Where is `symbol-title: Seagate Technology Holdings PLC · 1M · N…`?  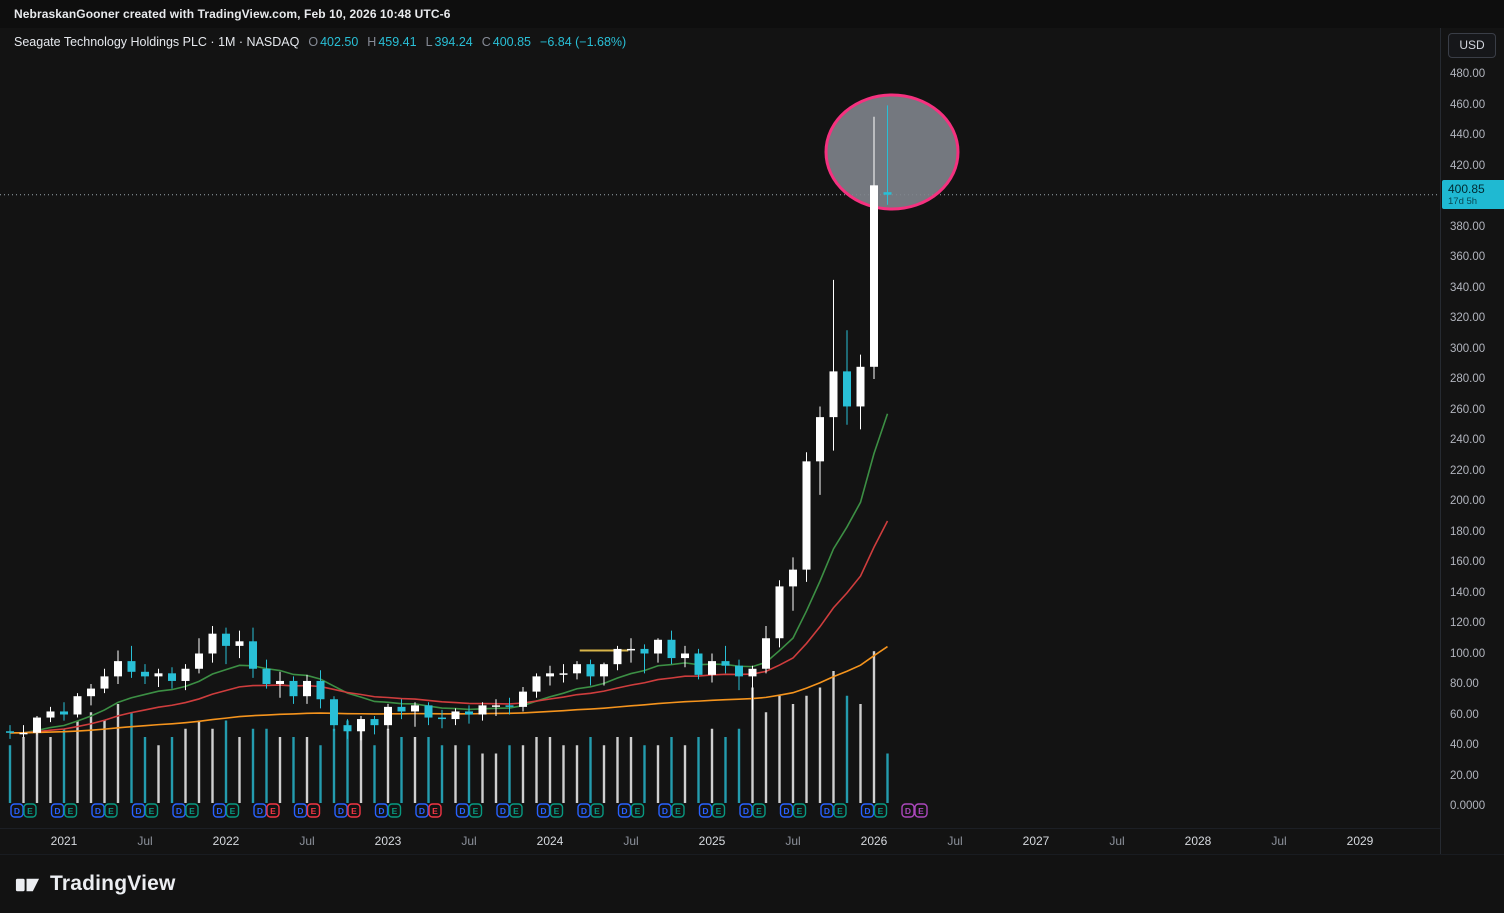 symbol-title: Seagate Technology Holdings PLC · 1M · N… is located at coordinates (157, 42).